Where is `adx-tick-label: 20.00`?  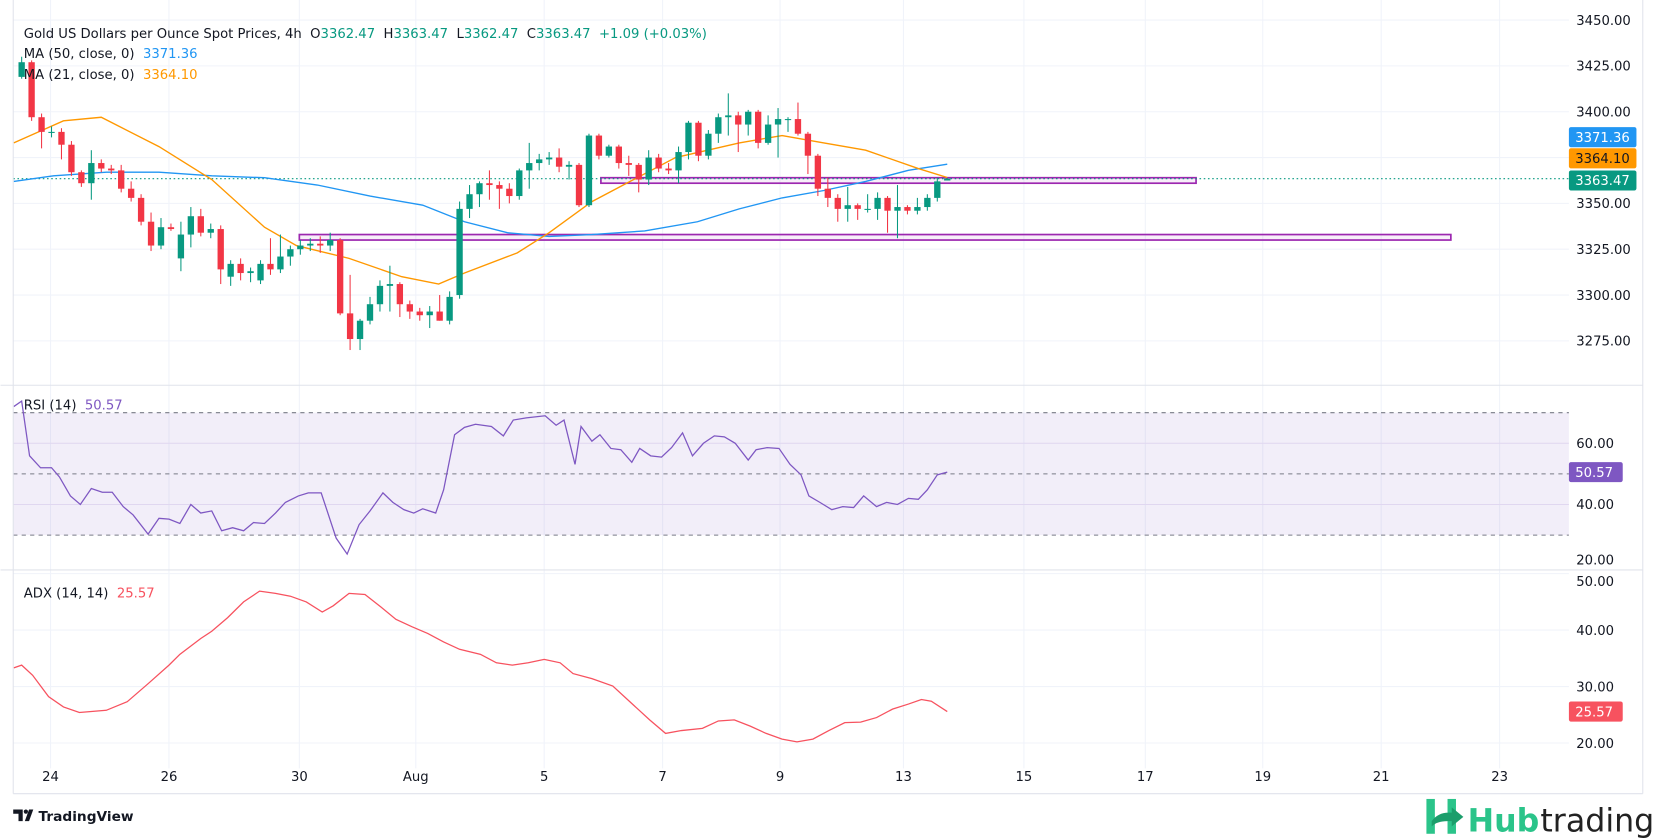 adx-tick-label: 20.00 is located at coordinates (1595, 744).